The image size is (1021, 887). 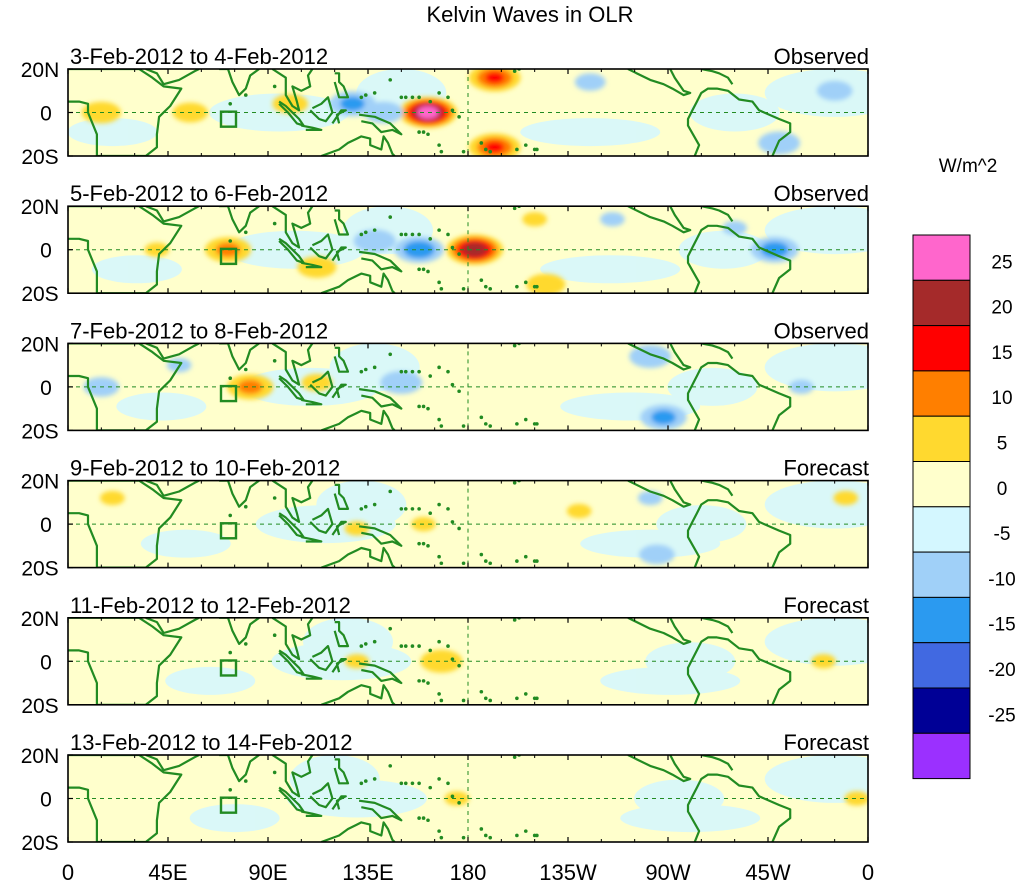 What do you see at coordinates (445, 518) in the screenshot?
I see `panel-4: 20N 0 20S 9-Feb-2012 to 10-Feb-2012 Forecast` at bounding box center [445, 518].